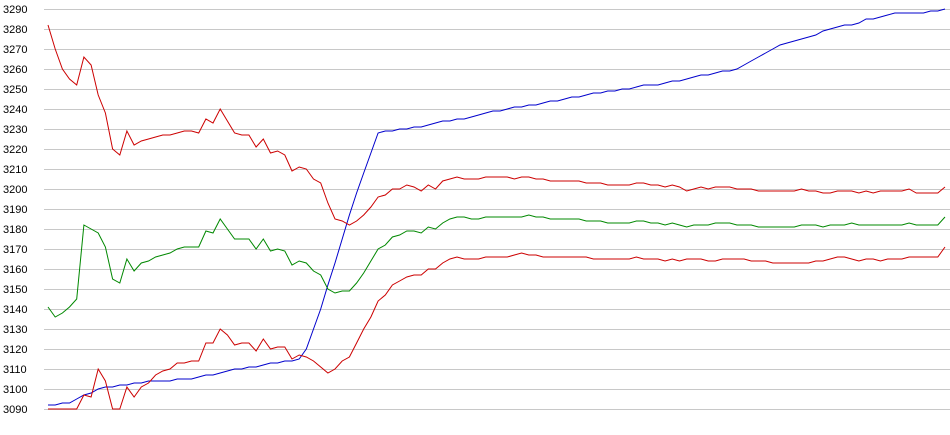 This screenshot has width=950, height=435. What do you see at coordinates (15, 70) in the screenshot?
I see `y-tick-label: 3260` at bounding box center [15, 70].